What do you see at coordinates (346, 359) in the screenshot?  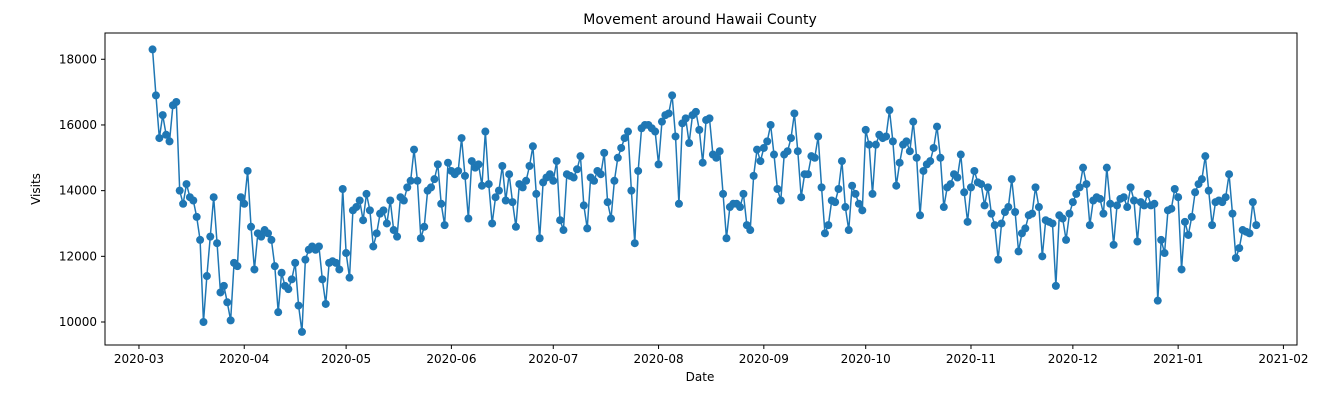 I see `x-tick-label: 2020-05` at bounding box center [346, 359].